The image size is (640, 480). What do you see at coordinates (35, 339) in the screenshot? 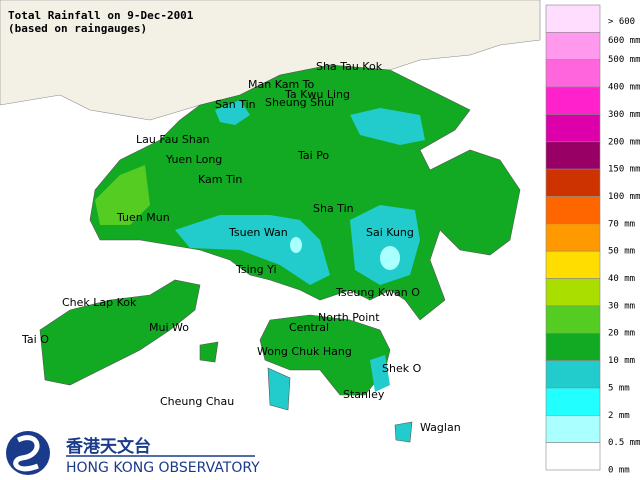
I see `place-label: Tai O` at bounding box center [35, 339].